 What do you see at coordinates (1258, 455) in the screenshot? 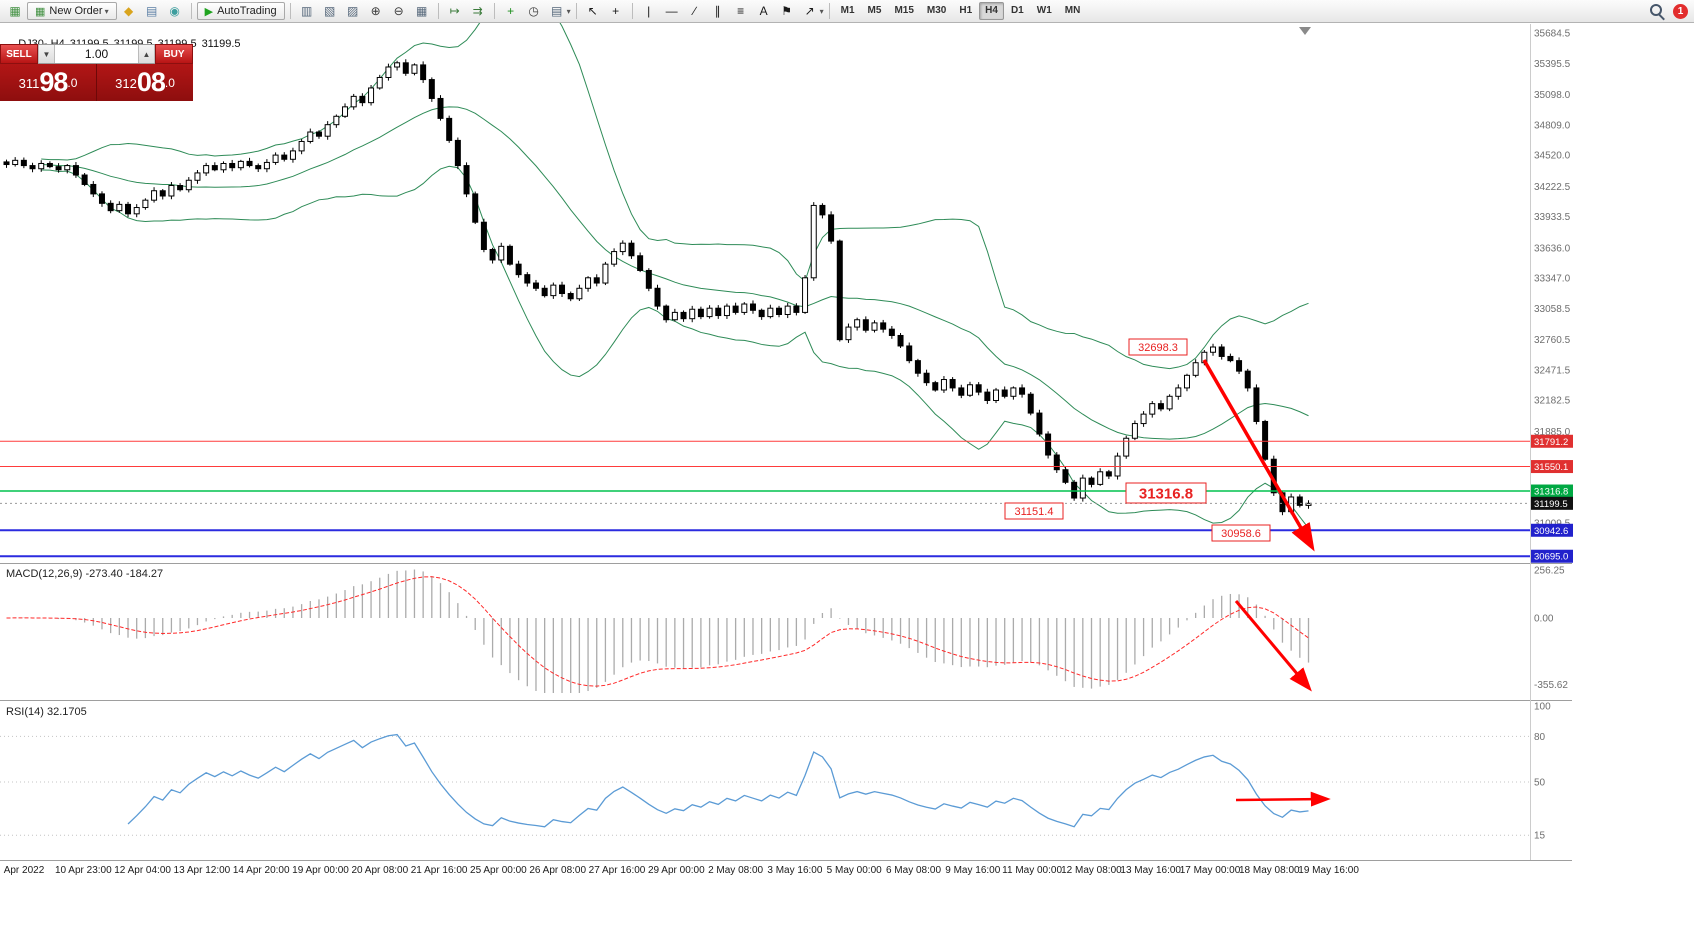
I see `trend-arrow-main` at bounding box center [1258, 455].